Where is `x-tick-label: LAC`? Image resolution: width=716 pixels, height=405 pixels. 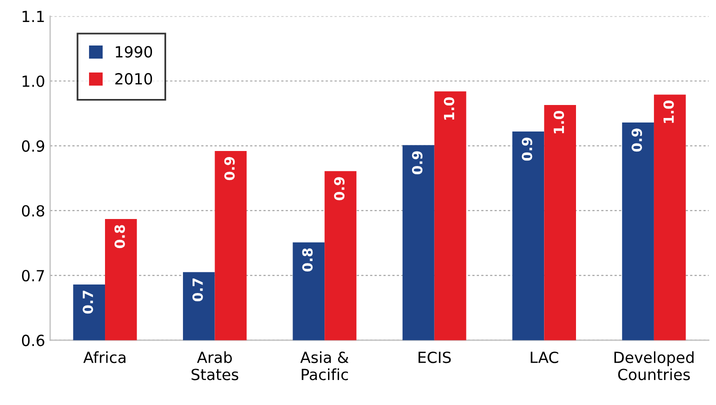
x-tick-label: LAC is located at coordinates (544, 358).